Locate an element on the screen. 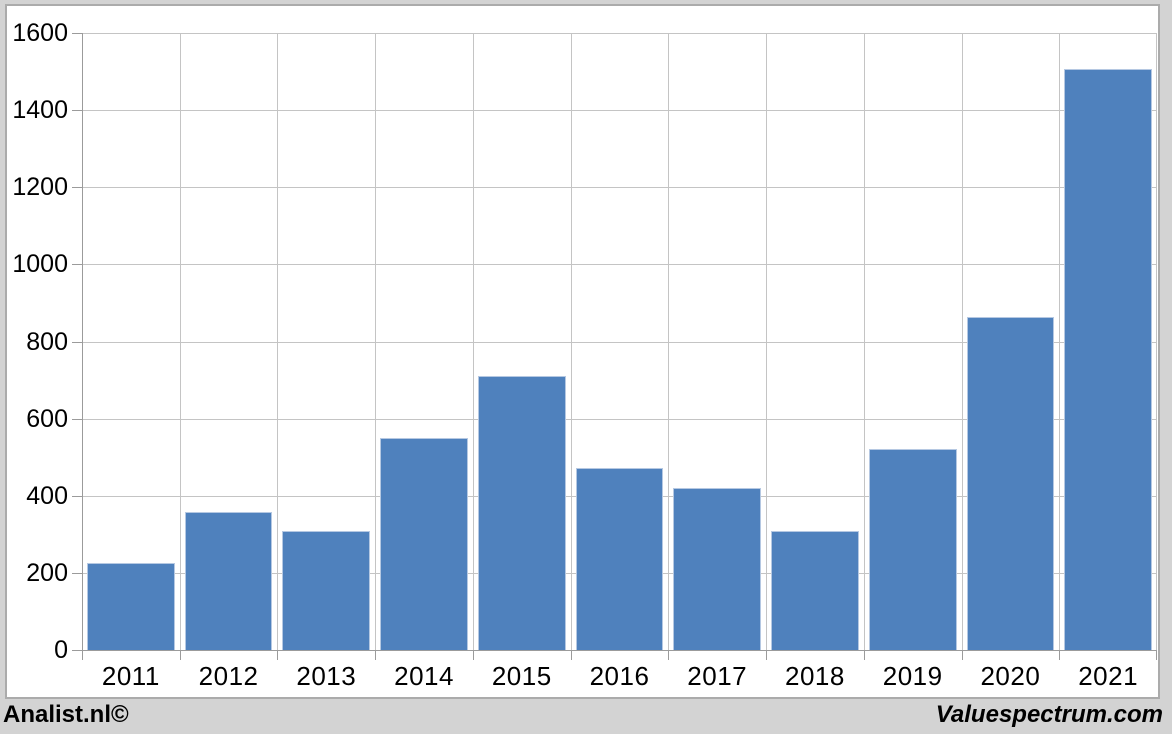 This screenshot has height=734, width=1172. bar-2014 is located at coordinates (424, 544).